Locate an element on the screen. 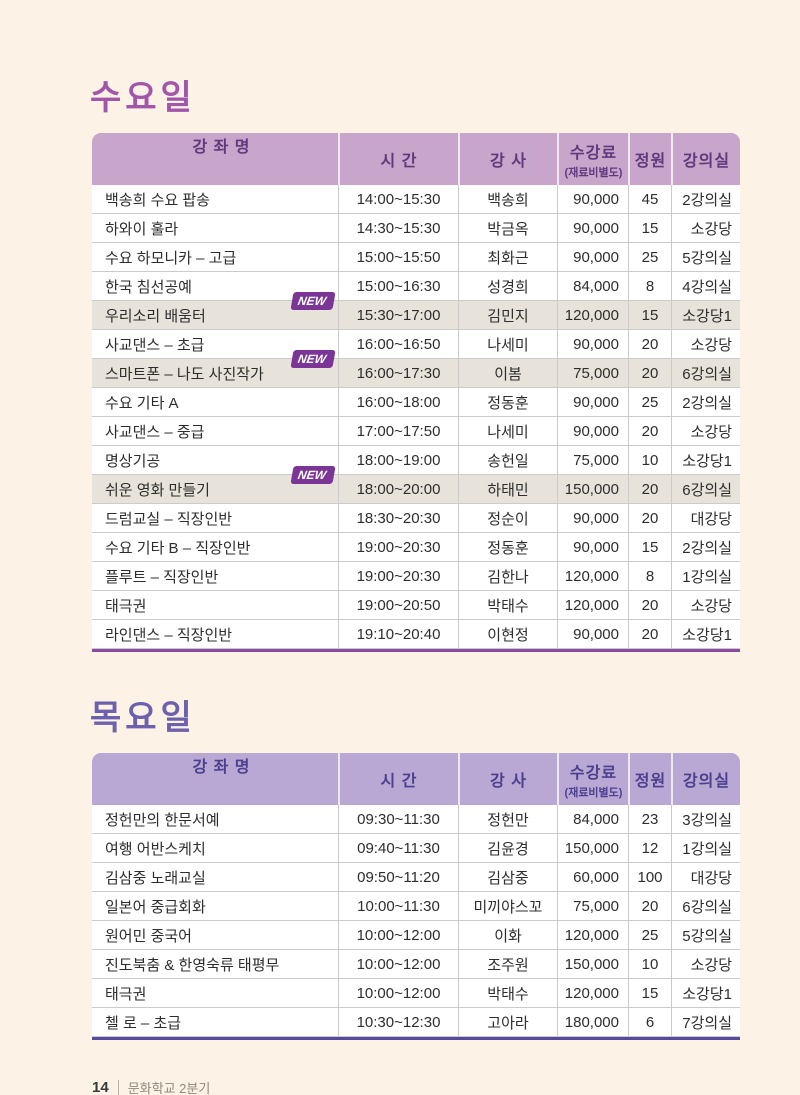  instructor-cell: 김삼중 is located at coordinates (507, 877).